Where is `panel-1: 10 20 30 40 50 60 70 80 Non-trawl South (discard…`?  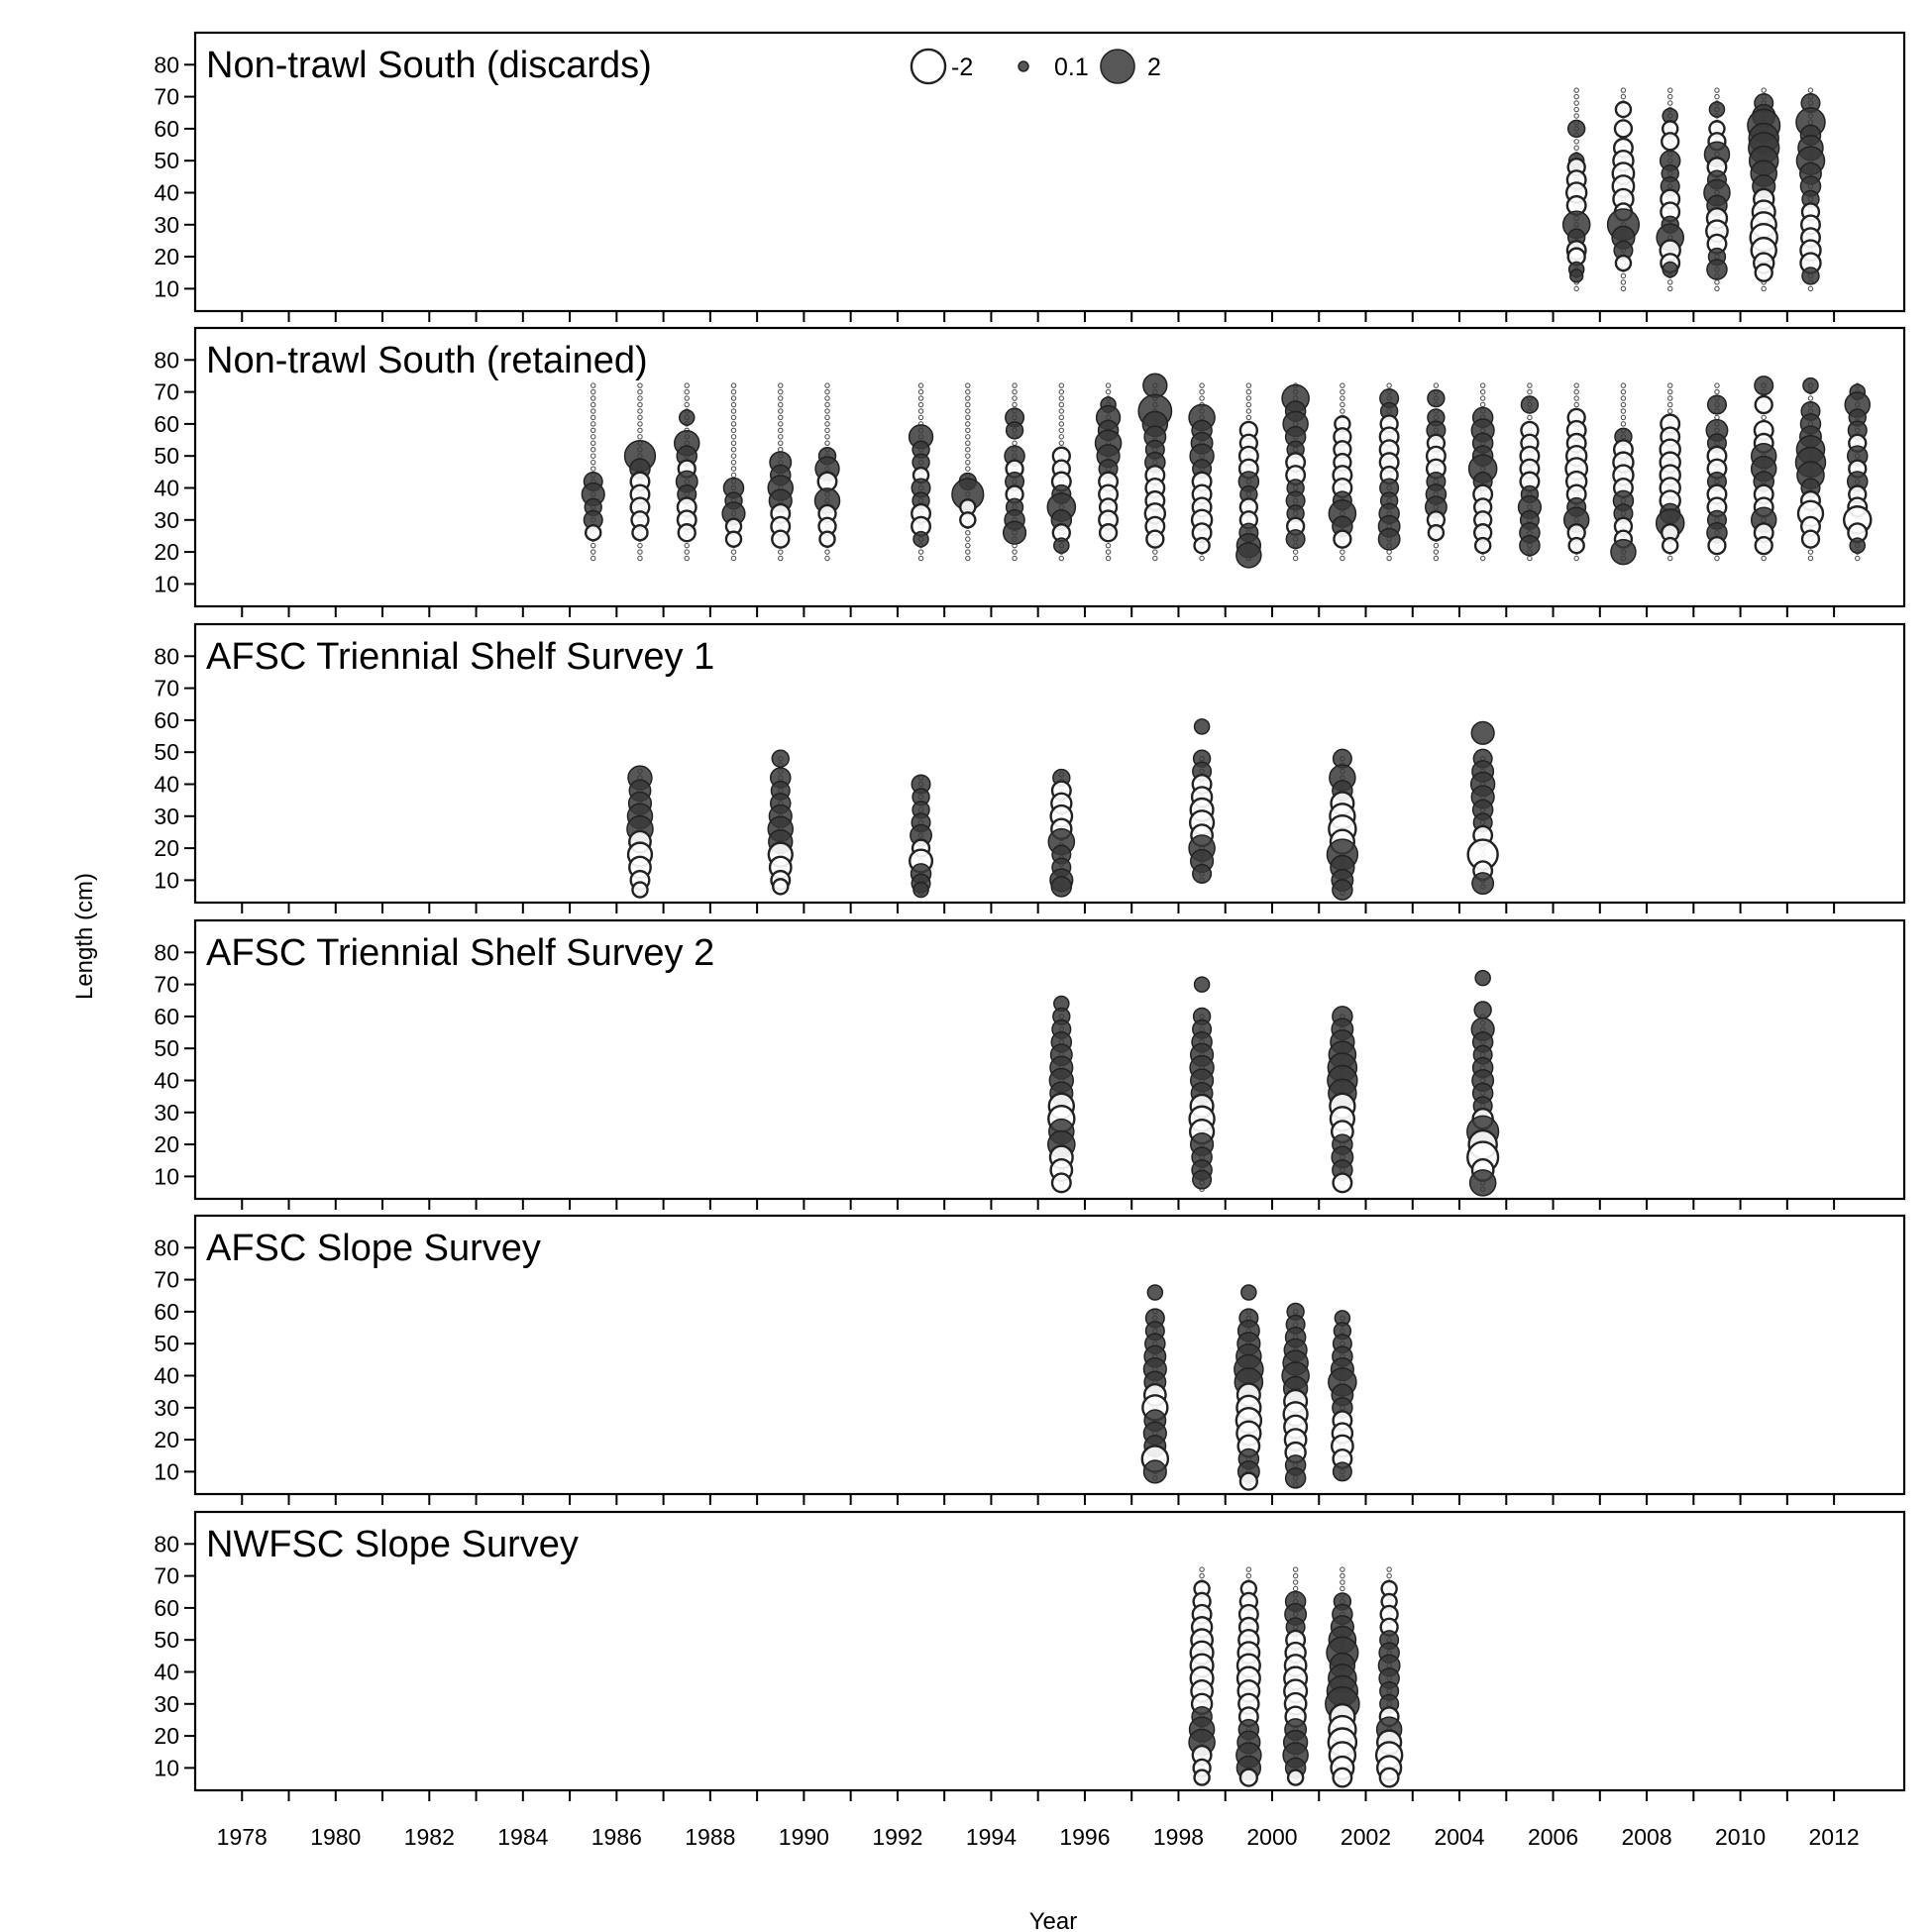 panel-1: 10 20 30 40 50 60 70 80 Non-trawl South (discard… is located at coordinates (1030, 176).